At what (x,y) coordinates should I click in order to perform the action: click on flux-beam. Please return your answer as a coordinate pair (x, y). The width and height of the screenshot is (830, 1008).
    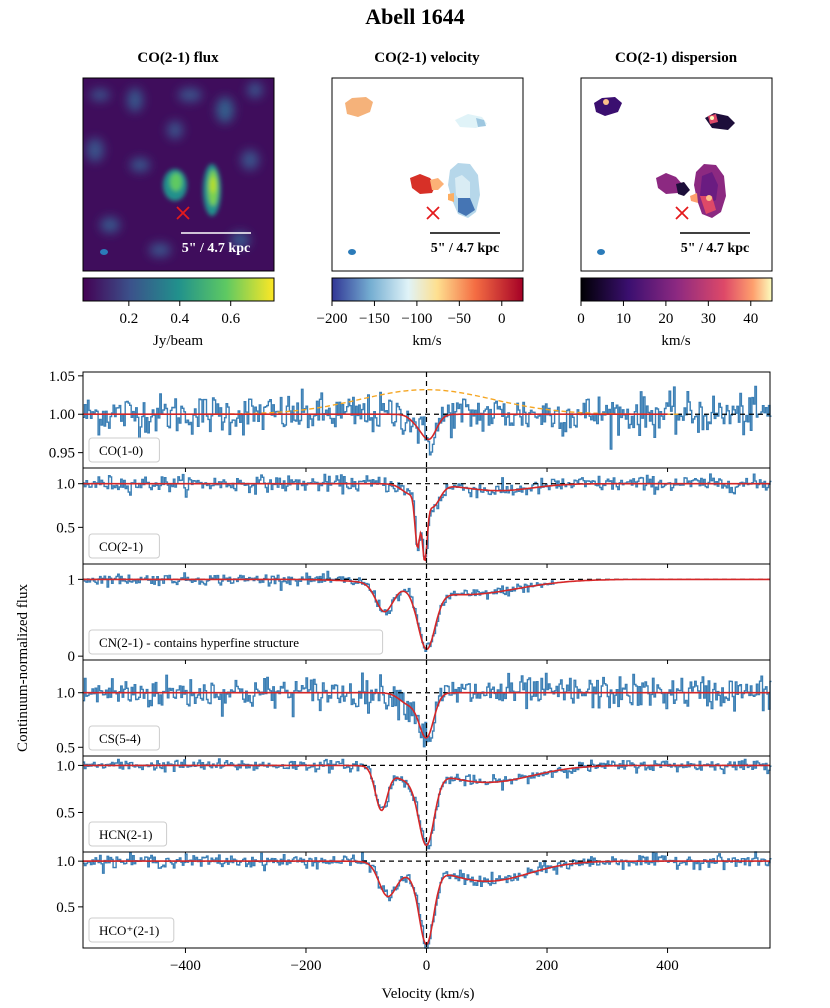
    Looking at the image, I should click on (104, 252).